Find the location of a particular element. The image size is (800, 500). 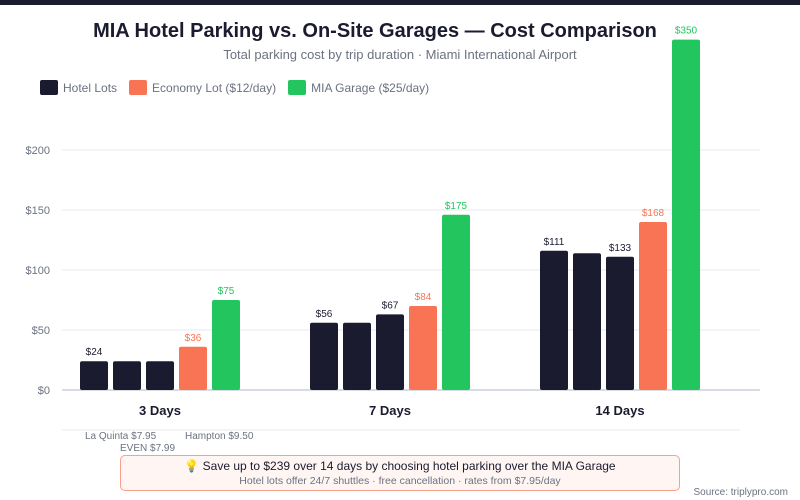

source-note: Source: triplypro.com is located at coordinates (740, 492).